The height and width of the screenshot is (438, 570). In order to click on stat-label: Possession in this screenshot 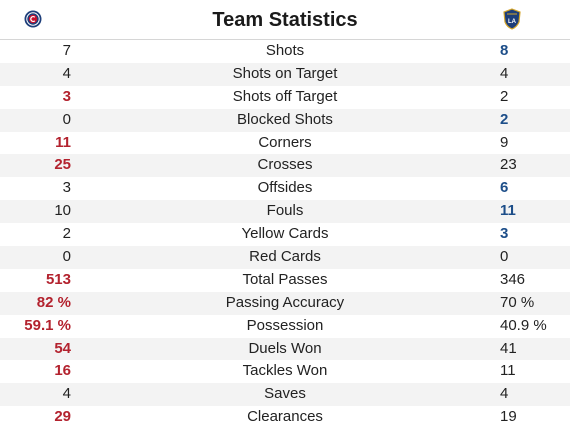, I will do `click(285, 325)`.